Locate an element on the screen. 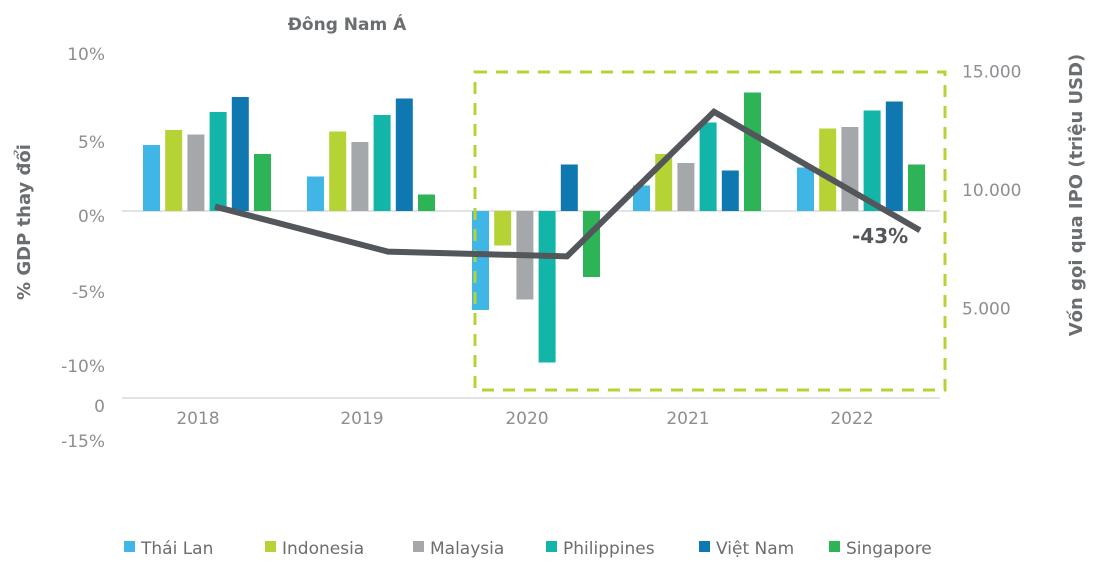  bar-singapore-2019 is located at coordinates (426, 202).